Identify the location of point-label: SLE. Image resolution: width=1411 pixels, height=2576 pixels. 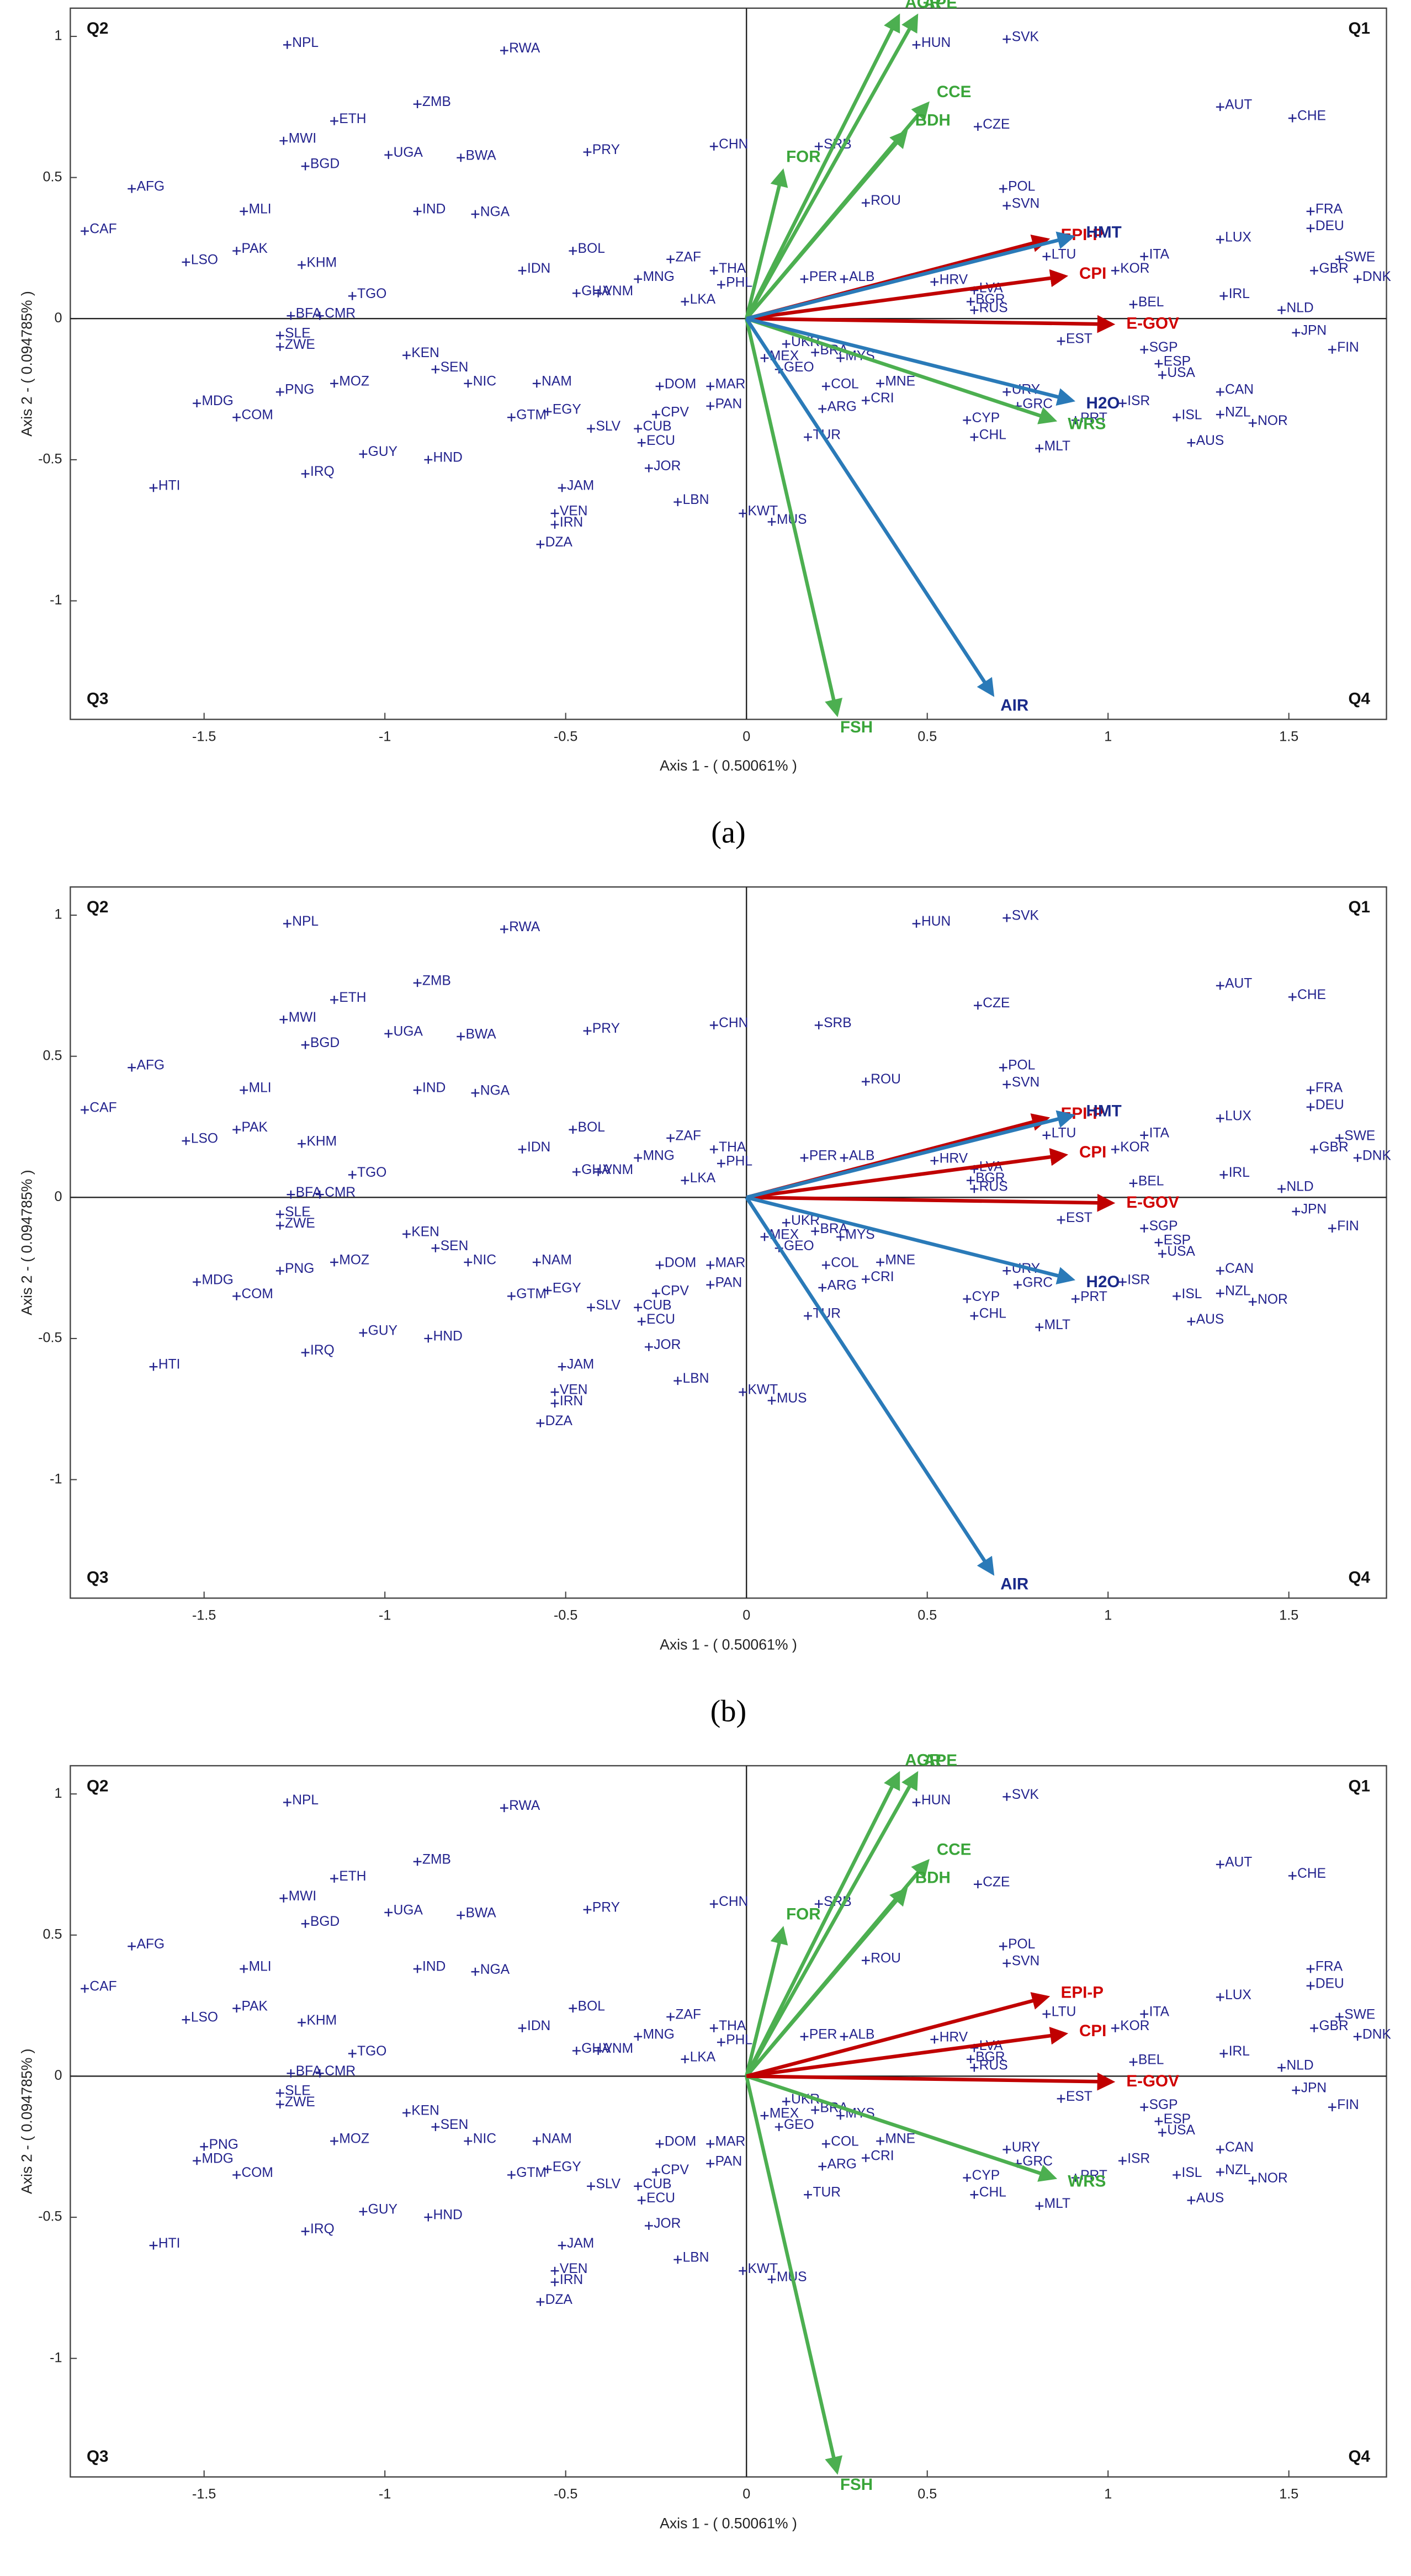
(297, 1212).